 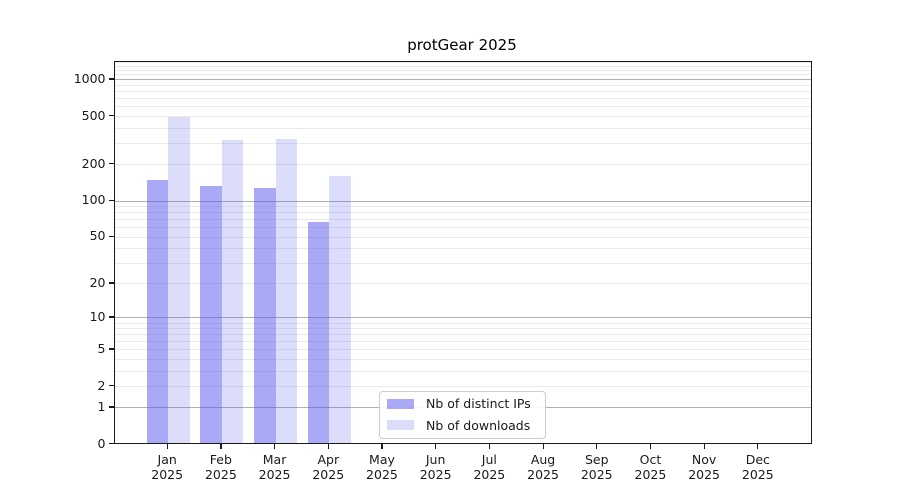 What do you see at coordinates (436, 467) in the screenshot?
I see `x-tick-label-jun: Jun 2025` at bounding box center [436, 467].